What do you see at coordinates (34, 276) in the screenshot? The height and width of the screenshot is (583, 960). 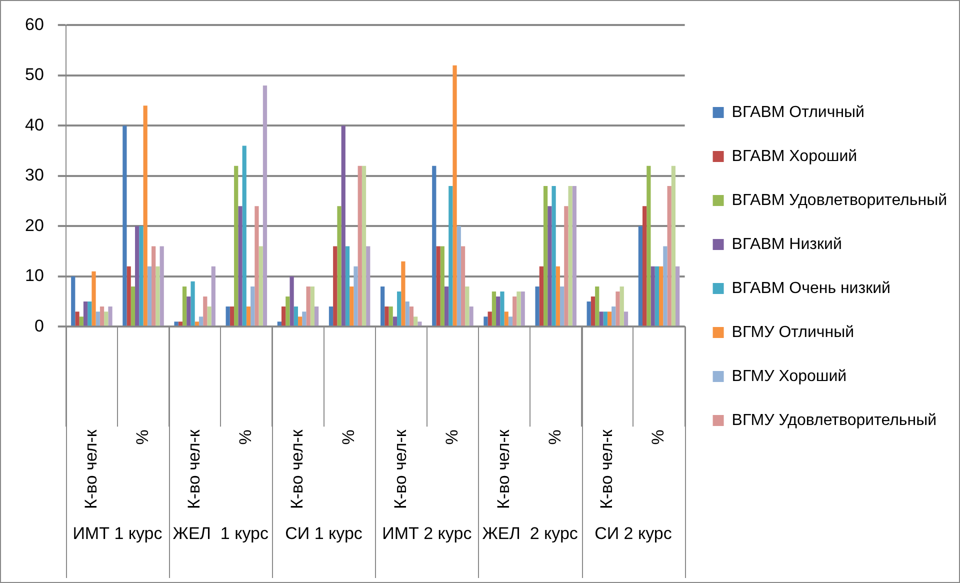 I see `y-tick-label: 10` at bounding box center [34, 276].